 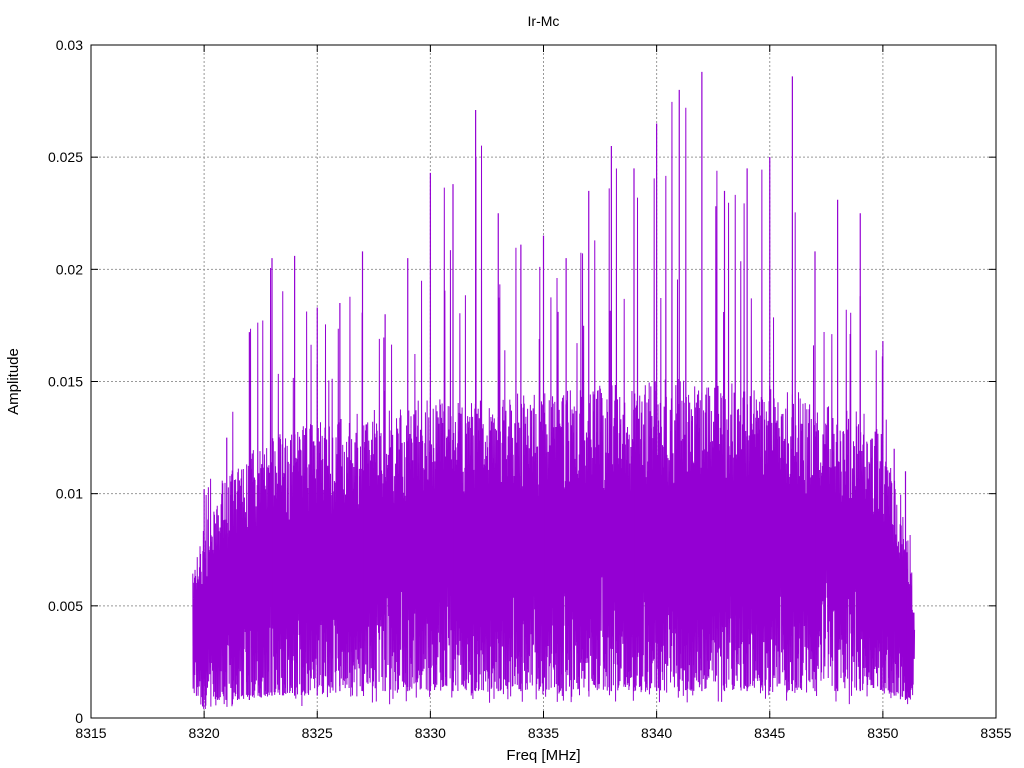 I want to click on y-tick-label: 0.02, so click(x=69, y=269).